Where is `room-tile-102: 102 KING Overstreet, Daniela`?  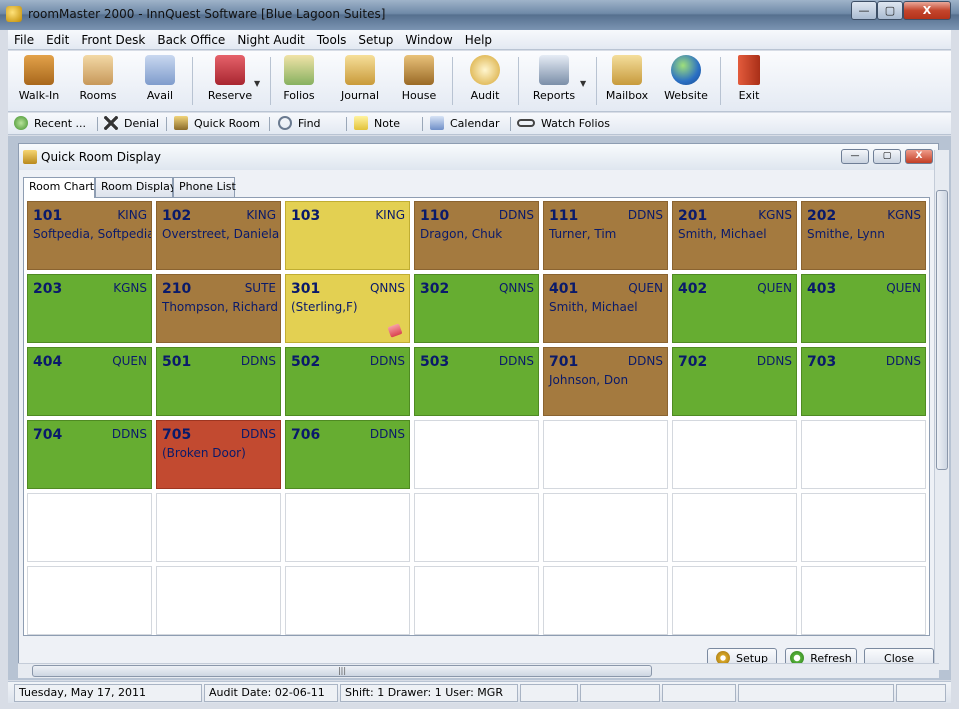
room-tile-102: 102 KING Overstreet, Daniela is located at coordinates (218, 235).